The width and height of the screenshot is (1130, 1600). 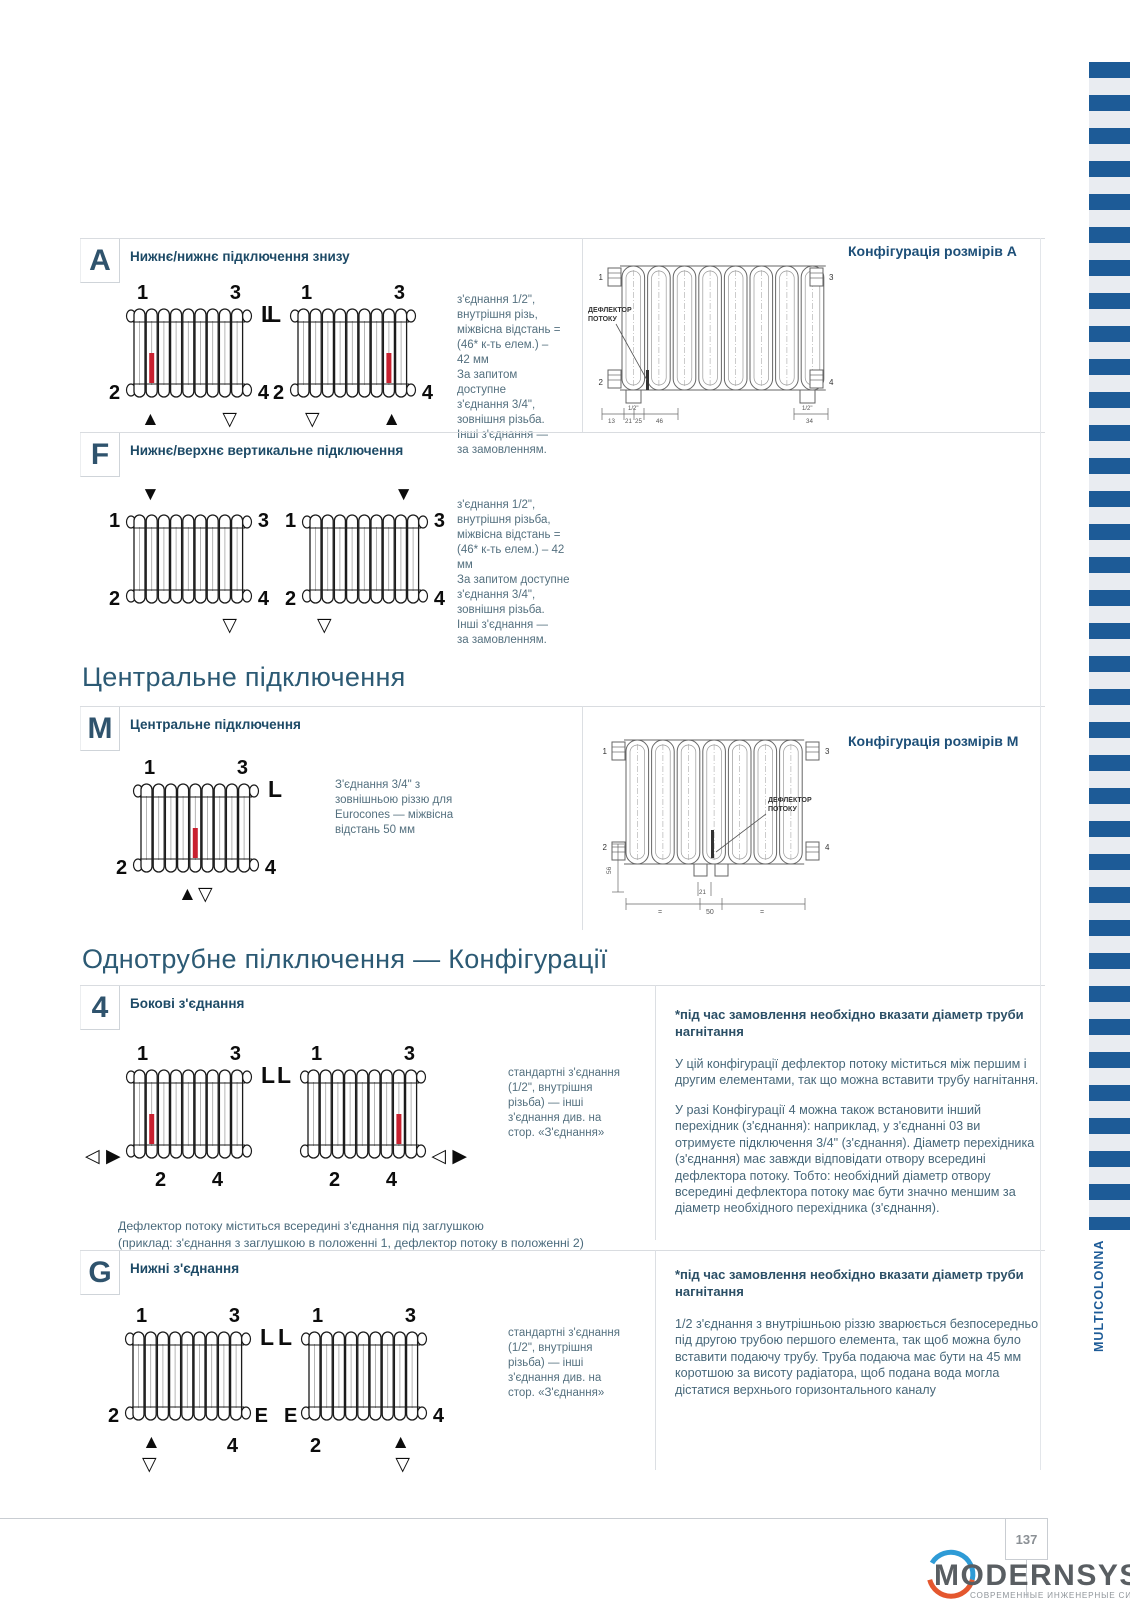 I want to click on section-4-letter: 4, so click(x=100, y=1008).